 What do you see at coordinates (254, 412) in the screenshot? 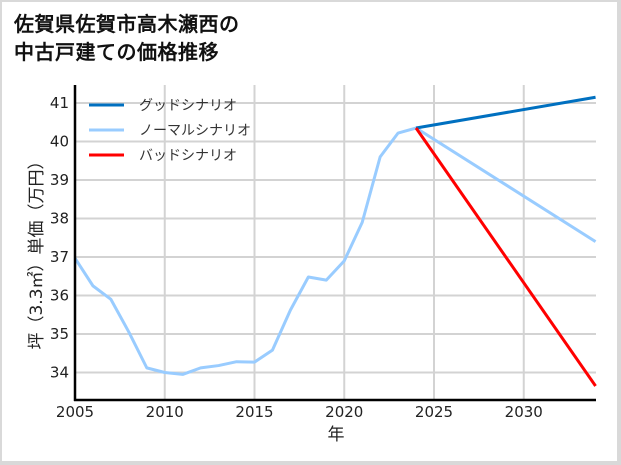
I see `x-tick-label: 2015` at bounding box center [254, 412].